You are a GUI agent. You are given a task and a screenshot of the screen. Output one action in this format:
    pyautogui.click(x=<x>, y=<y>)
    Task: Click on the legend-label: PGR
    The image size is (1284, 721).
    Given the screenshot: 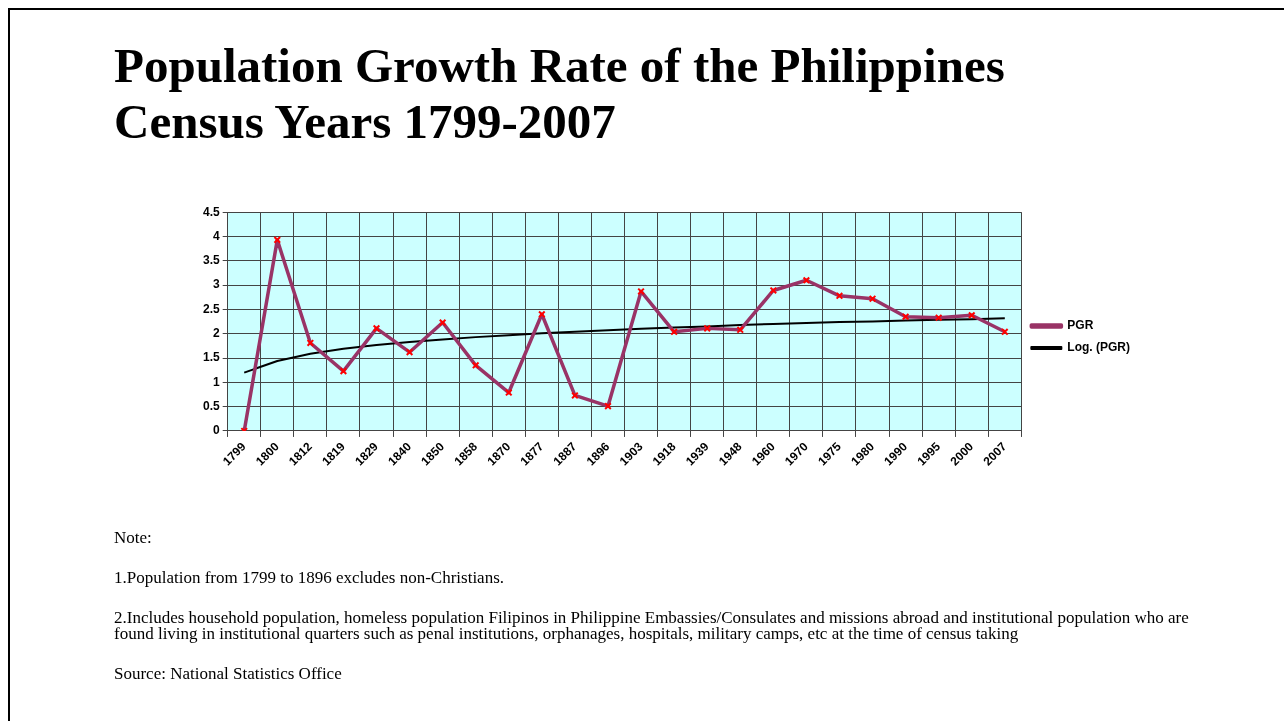 What is the action you would take?
    pyautogui.click(x=1080, y=325)
    